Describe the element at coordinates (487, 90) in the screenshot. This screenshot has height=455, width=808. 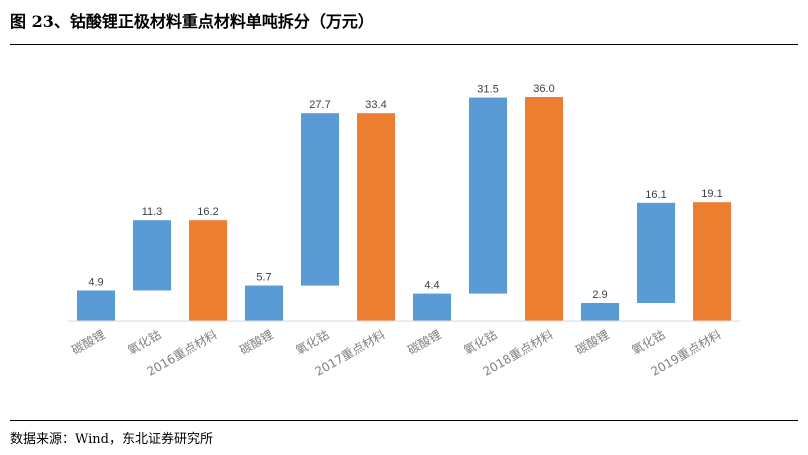
I see `value-label-8: 31.5` at that location.